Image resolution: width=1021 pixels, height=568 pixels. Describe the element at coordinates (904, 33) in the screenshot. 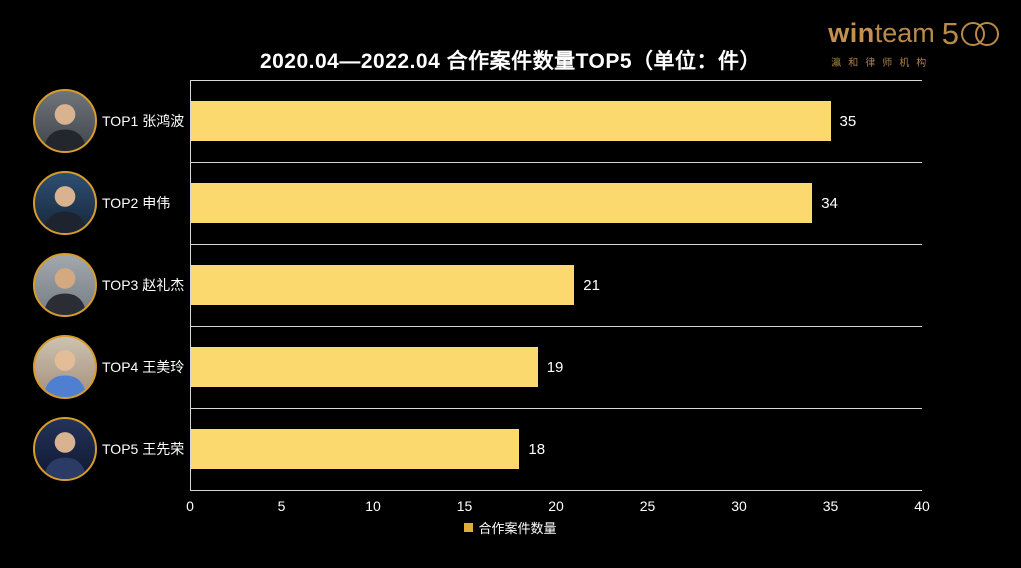

I see `logo-team-text: team` at that location.